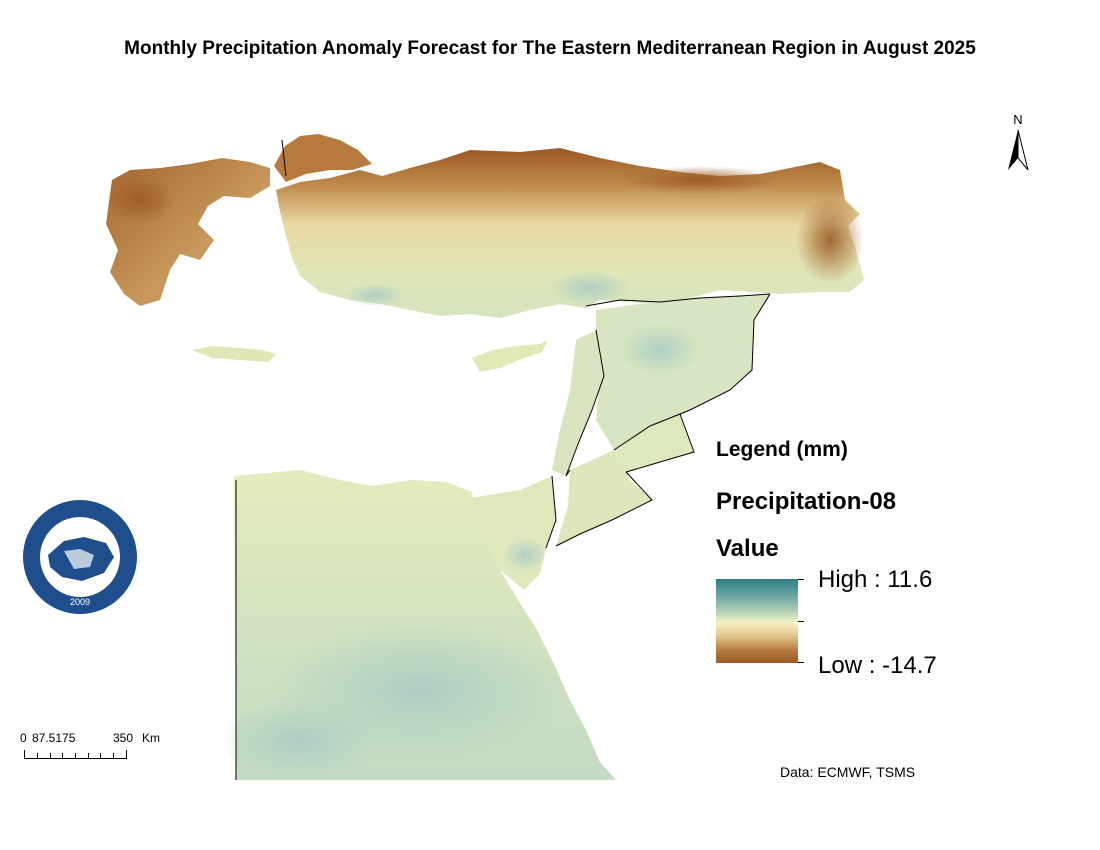 Image resolution: width=1100 pixels, height=850 pixels. Describe the element at coordinates (54, 738) in the screenshot. I see `scale-tick-1: 87.5175` at that location.